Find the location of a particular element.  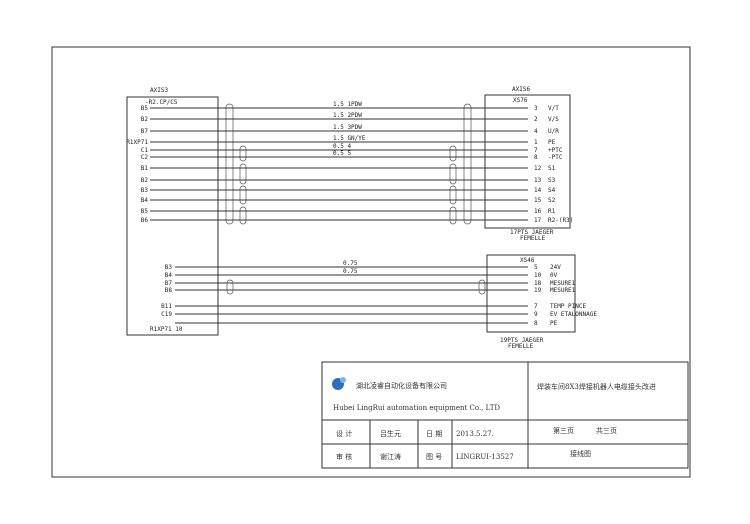

drawing-number: LINGRUI-13527 is located at coordinates (485, 457).